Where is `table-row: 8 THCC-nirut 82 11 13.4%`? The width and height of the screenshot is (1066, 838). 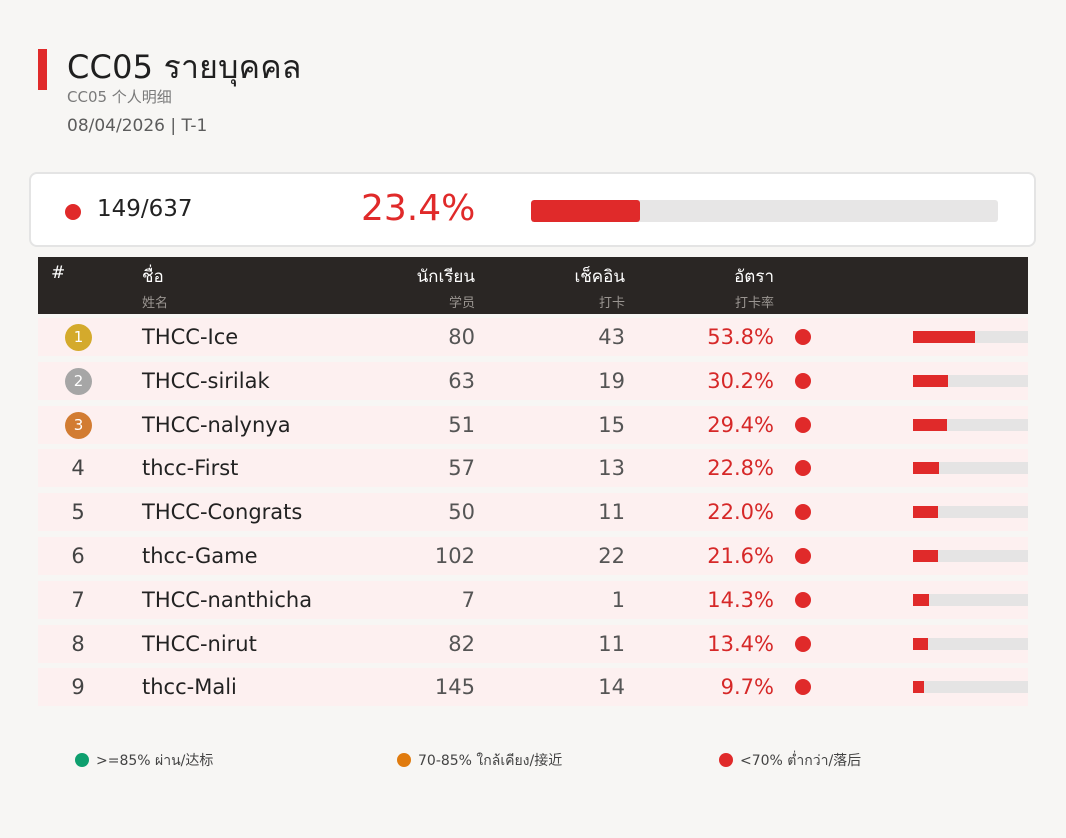 table-row: 8 THCC-nirut 82 11 13.4% is located at coordinates (533, 644).